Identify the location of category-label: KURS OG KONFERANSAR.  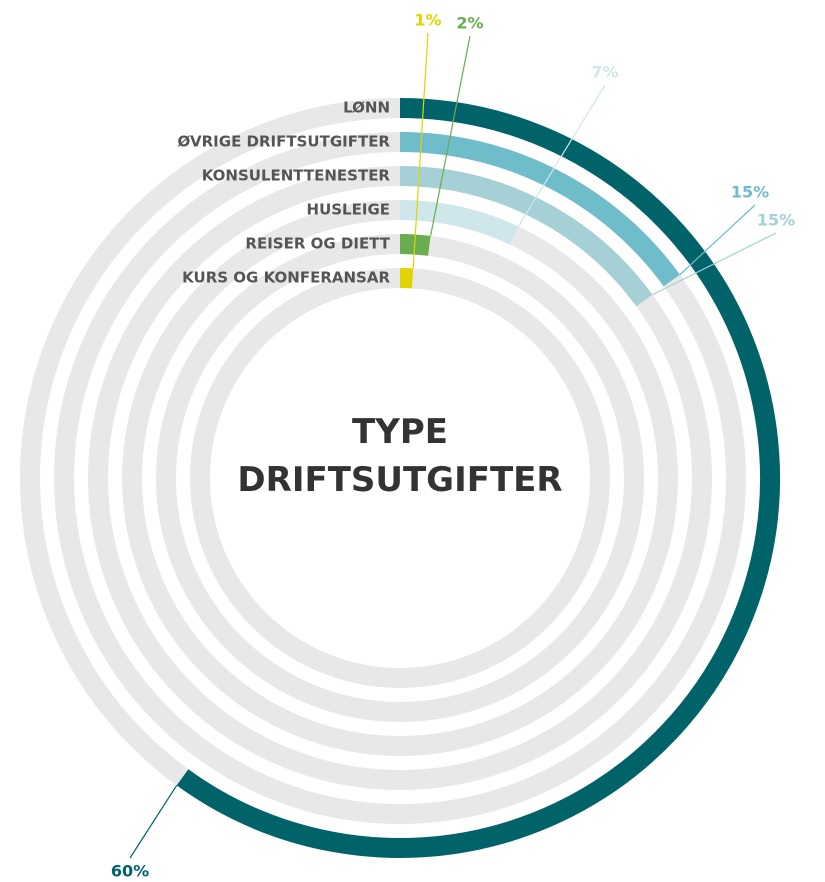
(286, 278).